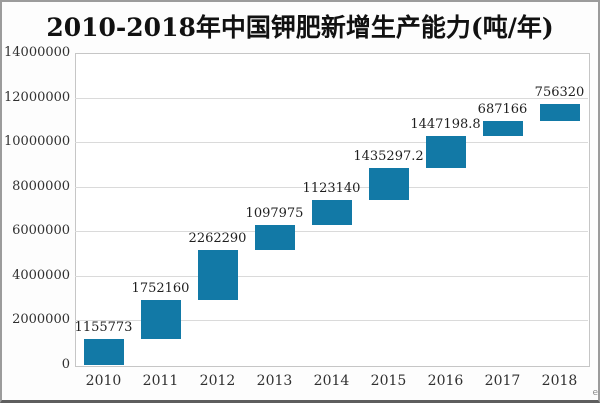 The height and width of the screenshot is (403, 600). I want to click on bar-value-label-2011: 1752160, so click(160, 289).